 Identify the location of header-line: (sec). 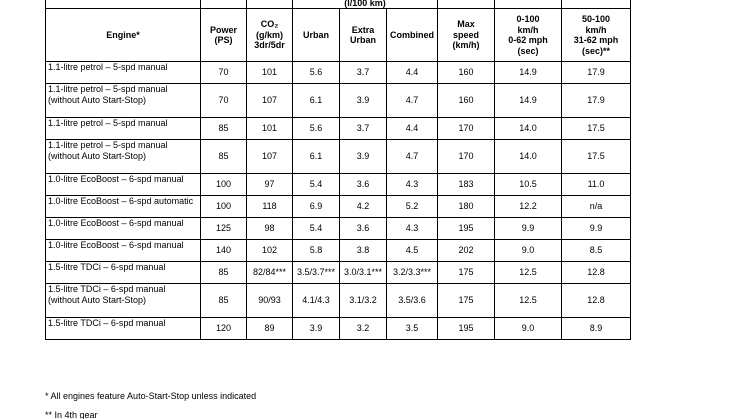
(528, 50).